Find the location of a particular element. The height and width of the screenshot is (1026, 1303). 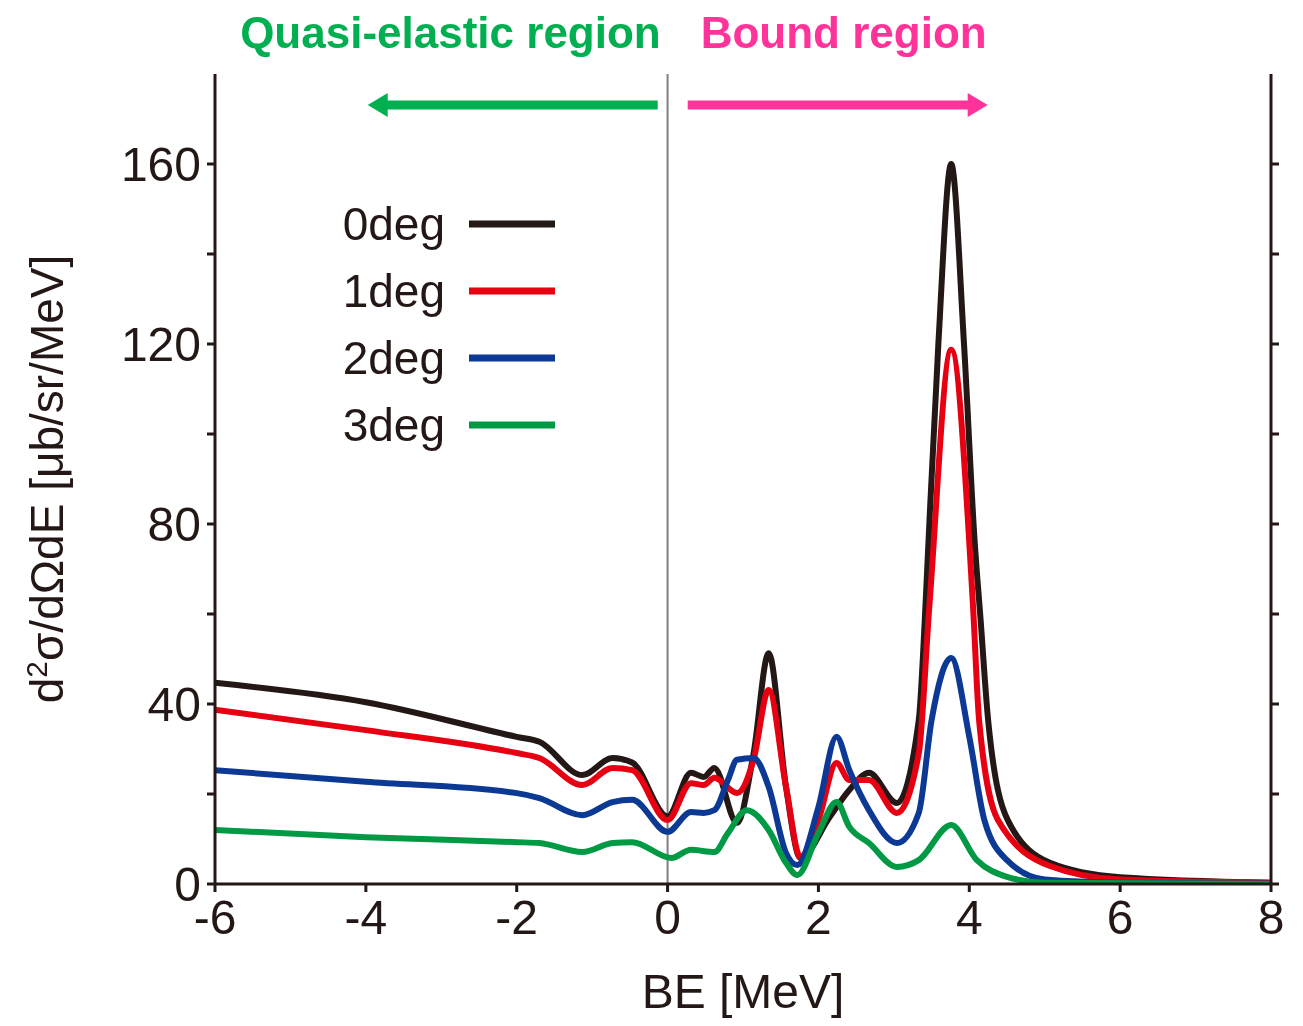

text: Bound region is located at coordinates (843, 32).